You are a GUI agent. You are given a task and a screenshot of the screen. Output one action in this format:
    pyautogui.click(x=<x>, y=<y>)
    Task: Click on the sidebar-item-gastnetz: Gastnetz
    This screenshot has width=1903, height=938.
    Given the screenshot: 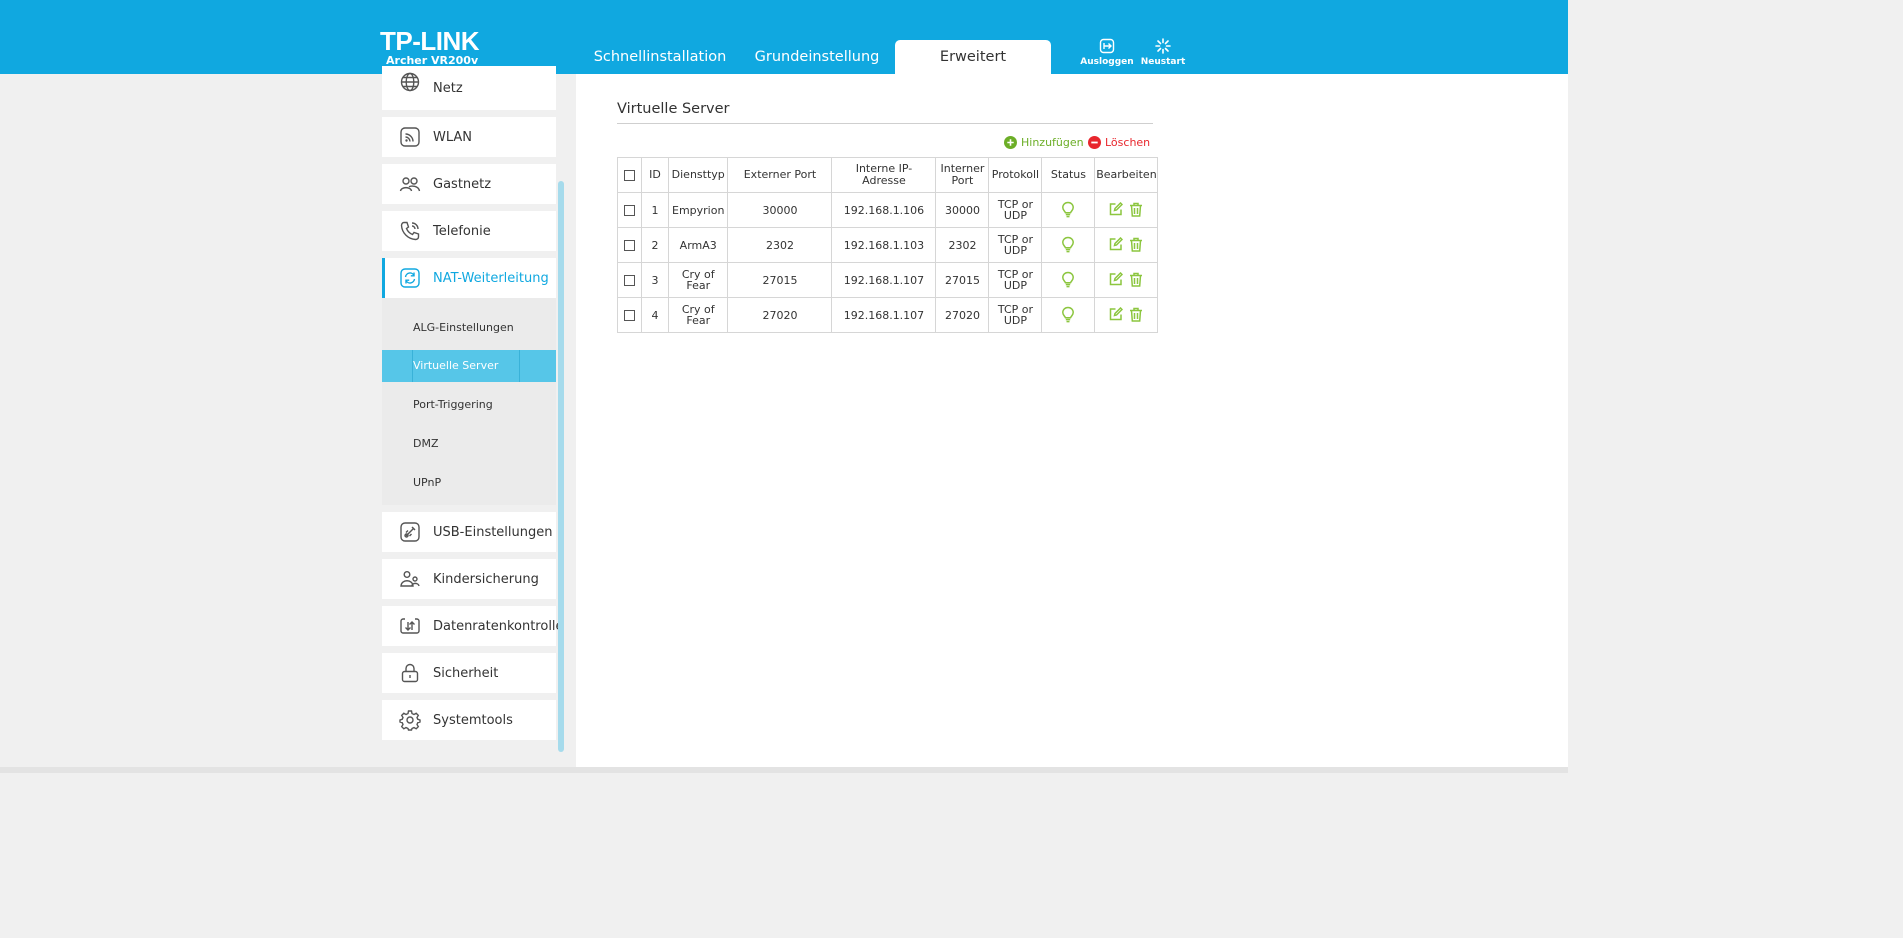 What is the action you would take?
    pyautogui.click(x=469, y=184)
    